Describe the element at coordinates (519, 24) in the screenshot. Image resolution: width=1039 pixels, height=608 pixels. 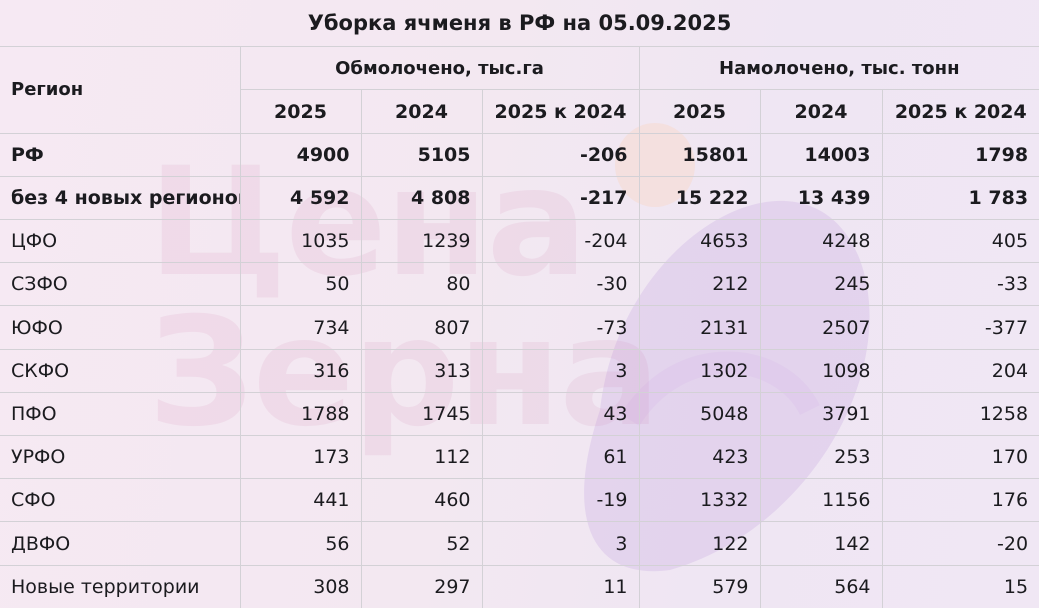
I see `table-title: Уборка ячменя в РФ на 05.09.2025` at that location.